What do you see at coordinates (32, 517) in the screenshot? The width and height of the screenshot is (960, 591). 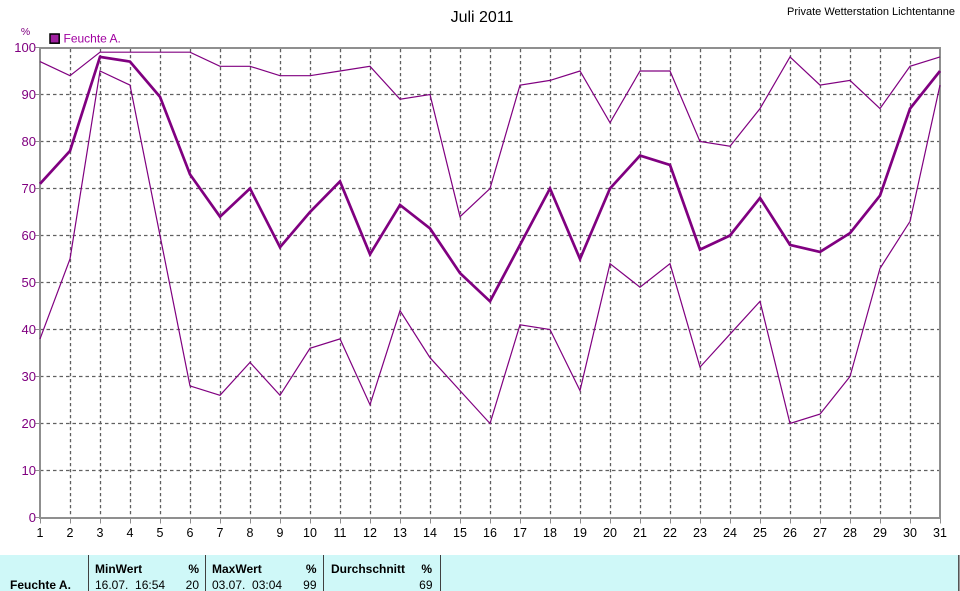 I see `svg-text: 0` at bounding box center [32, 517].